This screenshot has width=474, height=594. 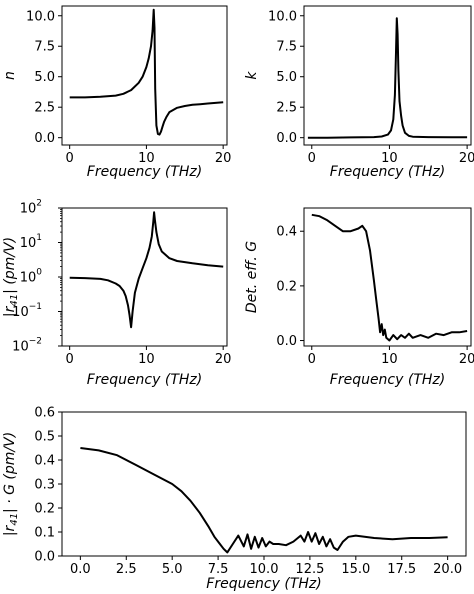 What do you see at coordinates (44, 533) in the screenshot?
I see `y-tick-label: 0.1` at bounding box center [44, 533].